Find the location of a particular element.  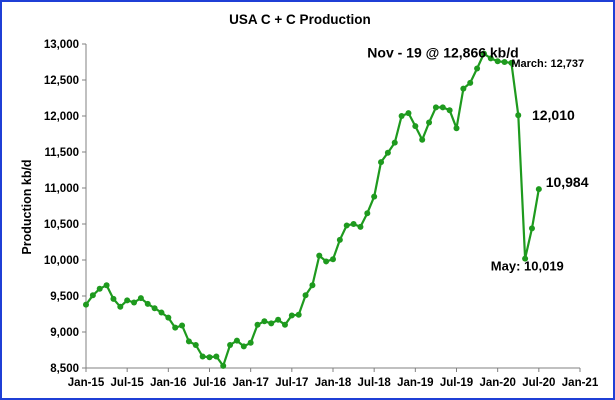

x-tick-label: Jan-18 is located at coordinates (333, 383).